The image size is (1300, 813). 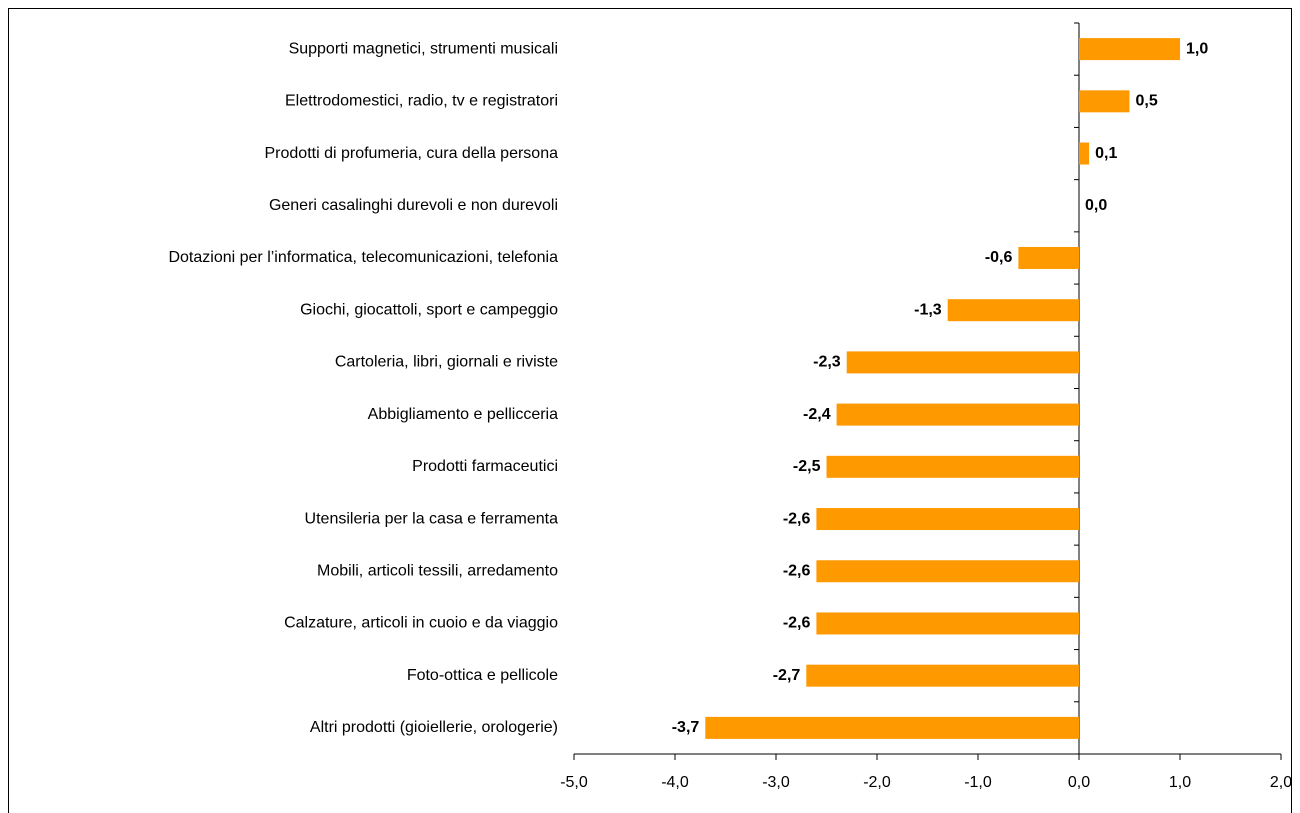 What do you see at coordinates (1079, 782) in the screenshot?
I see `x-tick-label: 0,0` at bounding box center [1079, 782].